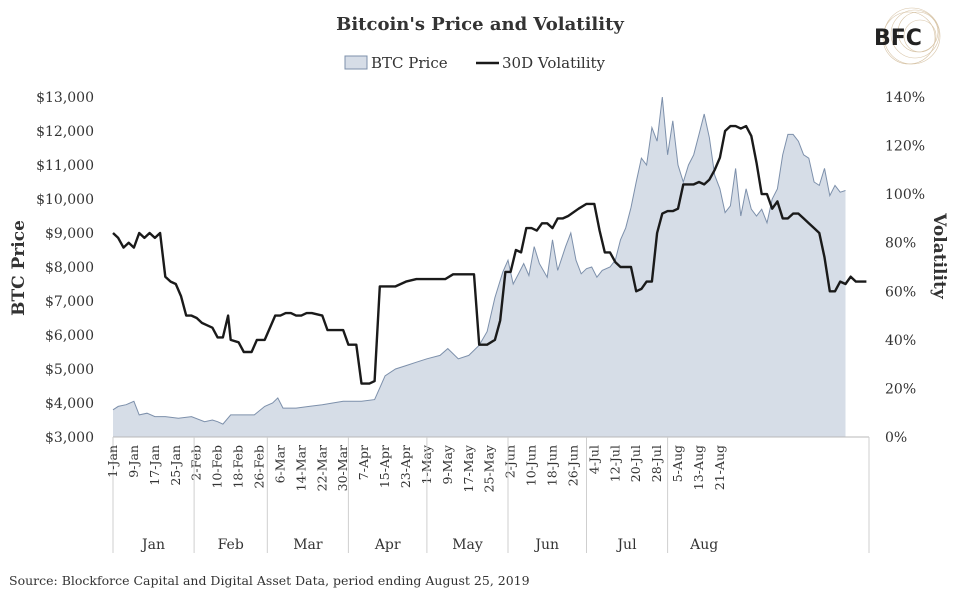 This screenshot has height=599, width=960. What do you see at coordinates (19, 268) in the screenshot?
I see `y-axis-left-title: BTC Price` at bounding box center [19, 268].